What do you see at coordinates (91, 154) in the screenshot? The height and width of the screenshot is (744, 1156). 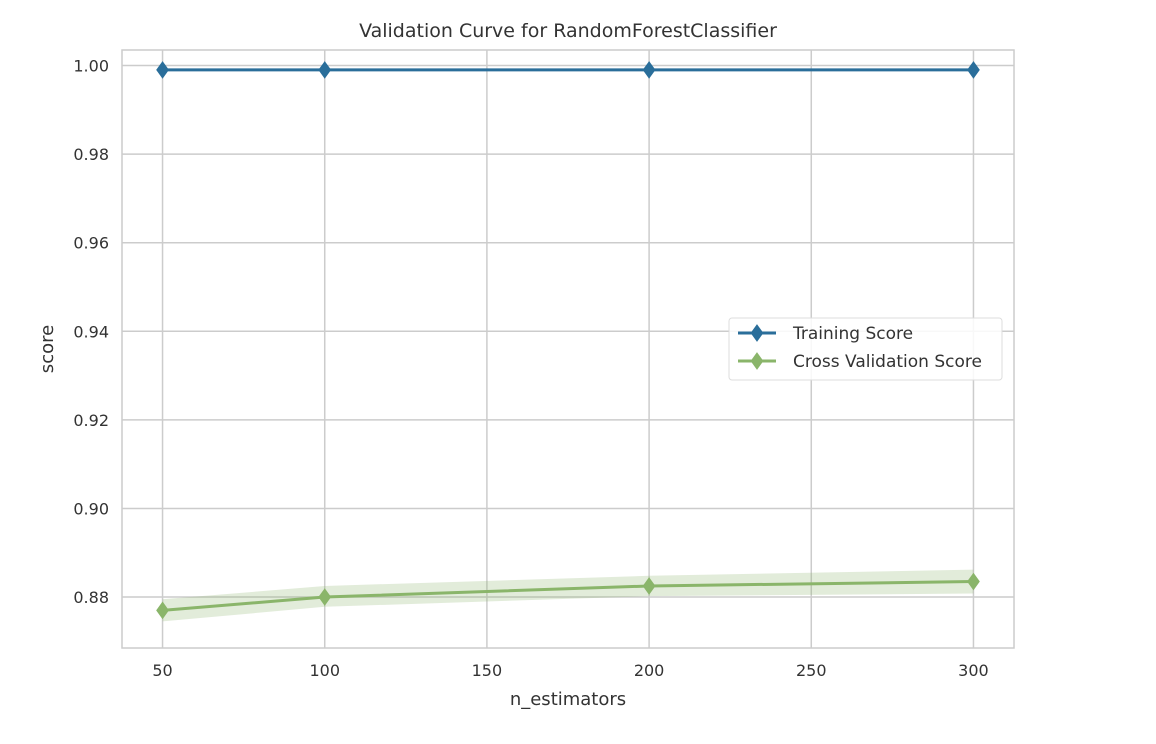 I see `y-tick-label: 0.98` at bounding box center [91, 154].